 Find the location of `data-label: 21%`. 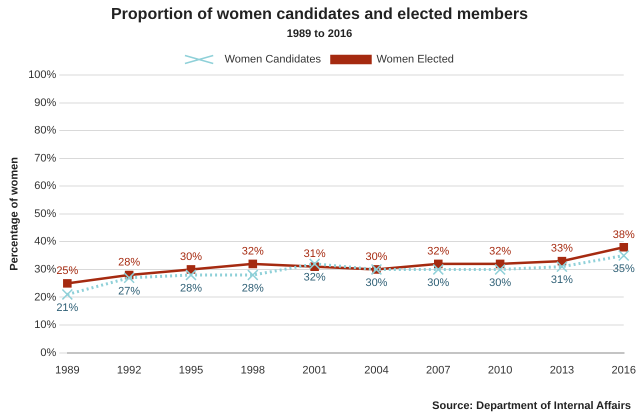

data-label: 21% is located at coordinates (67, 308).